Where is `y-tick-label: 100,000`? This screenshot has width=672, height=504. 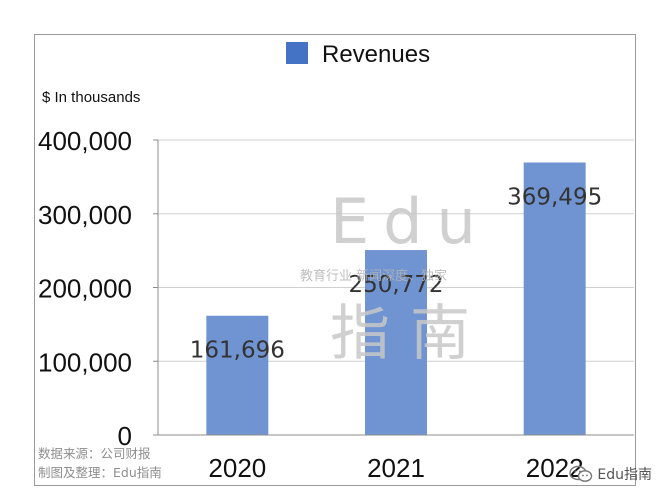 y-tick-label: 100,000 is located at coordinates (85, 362).